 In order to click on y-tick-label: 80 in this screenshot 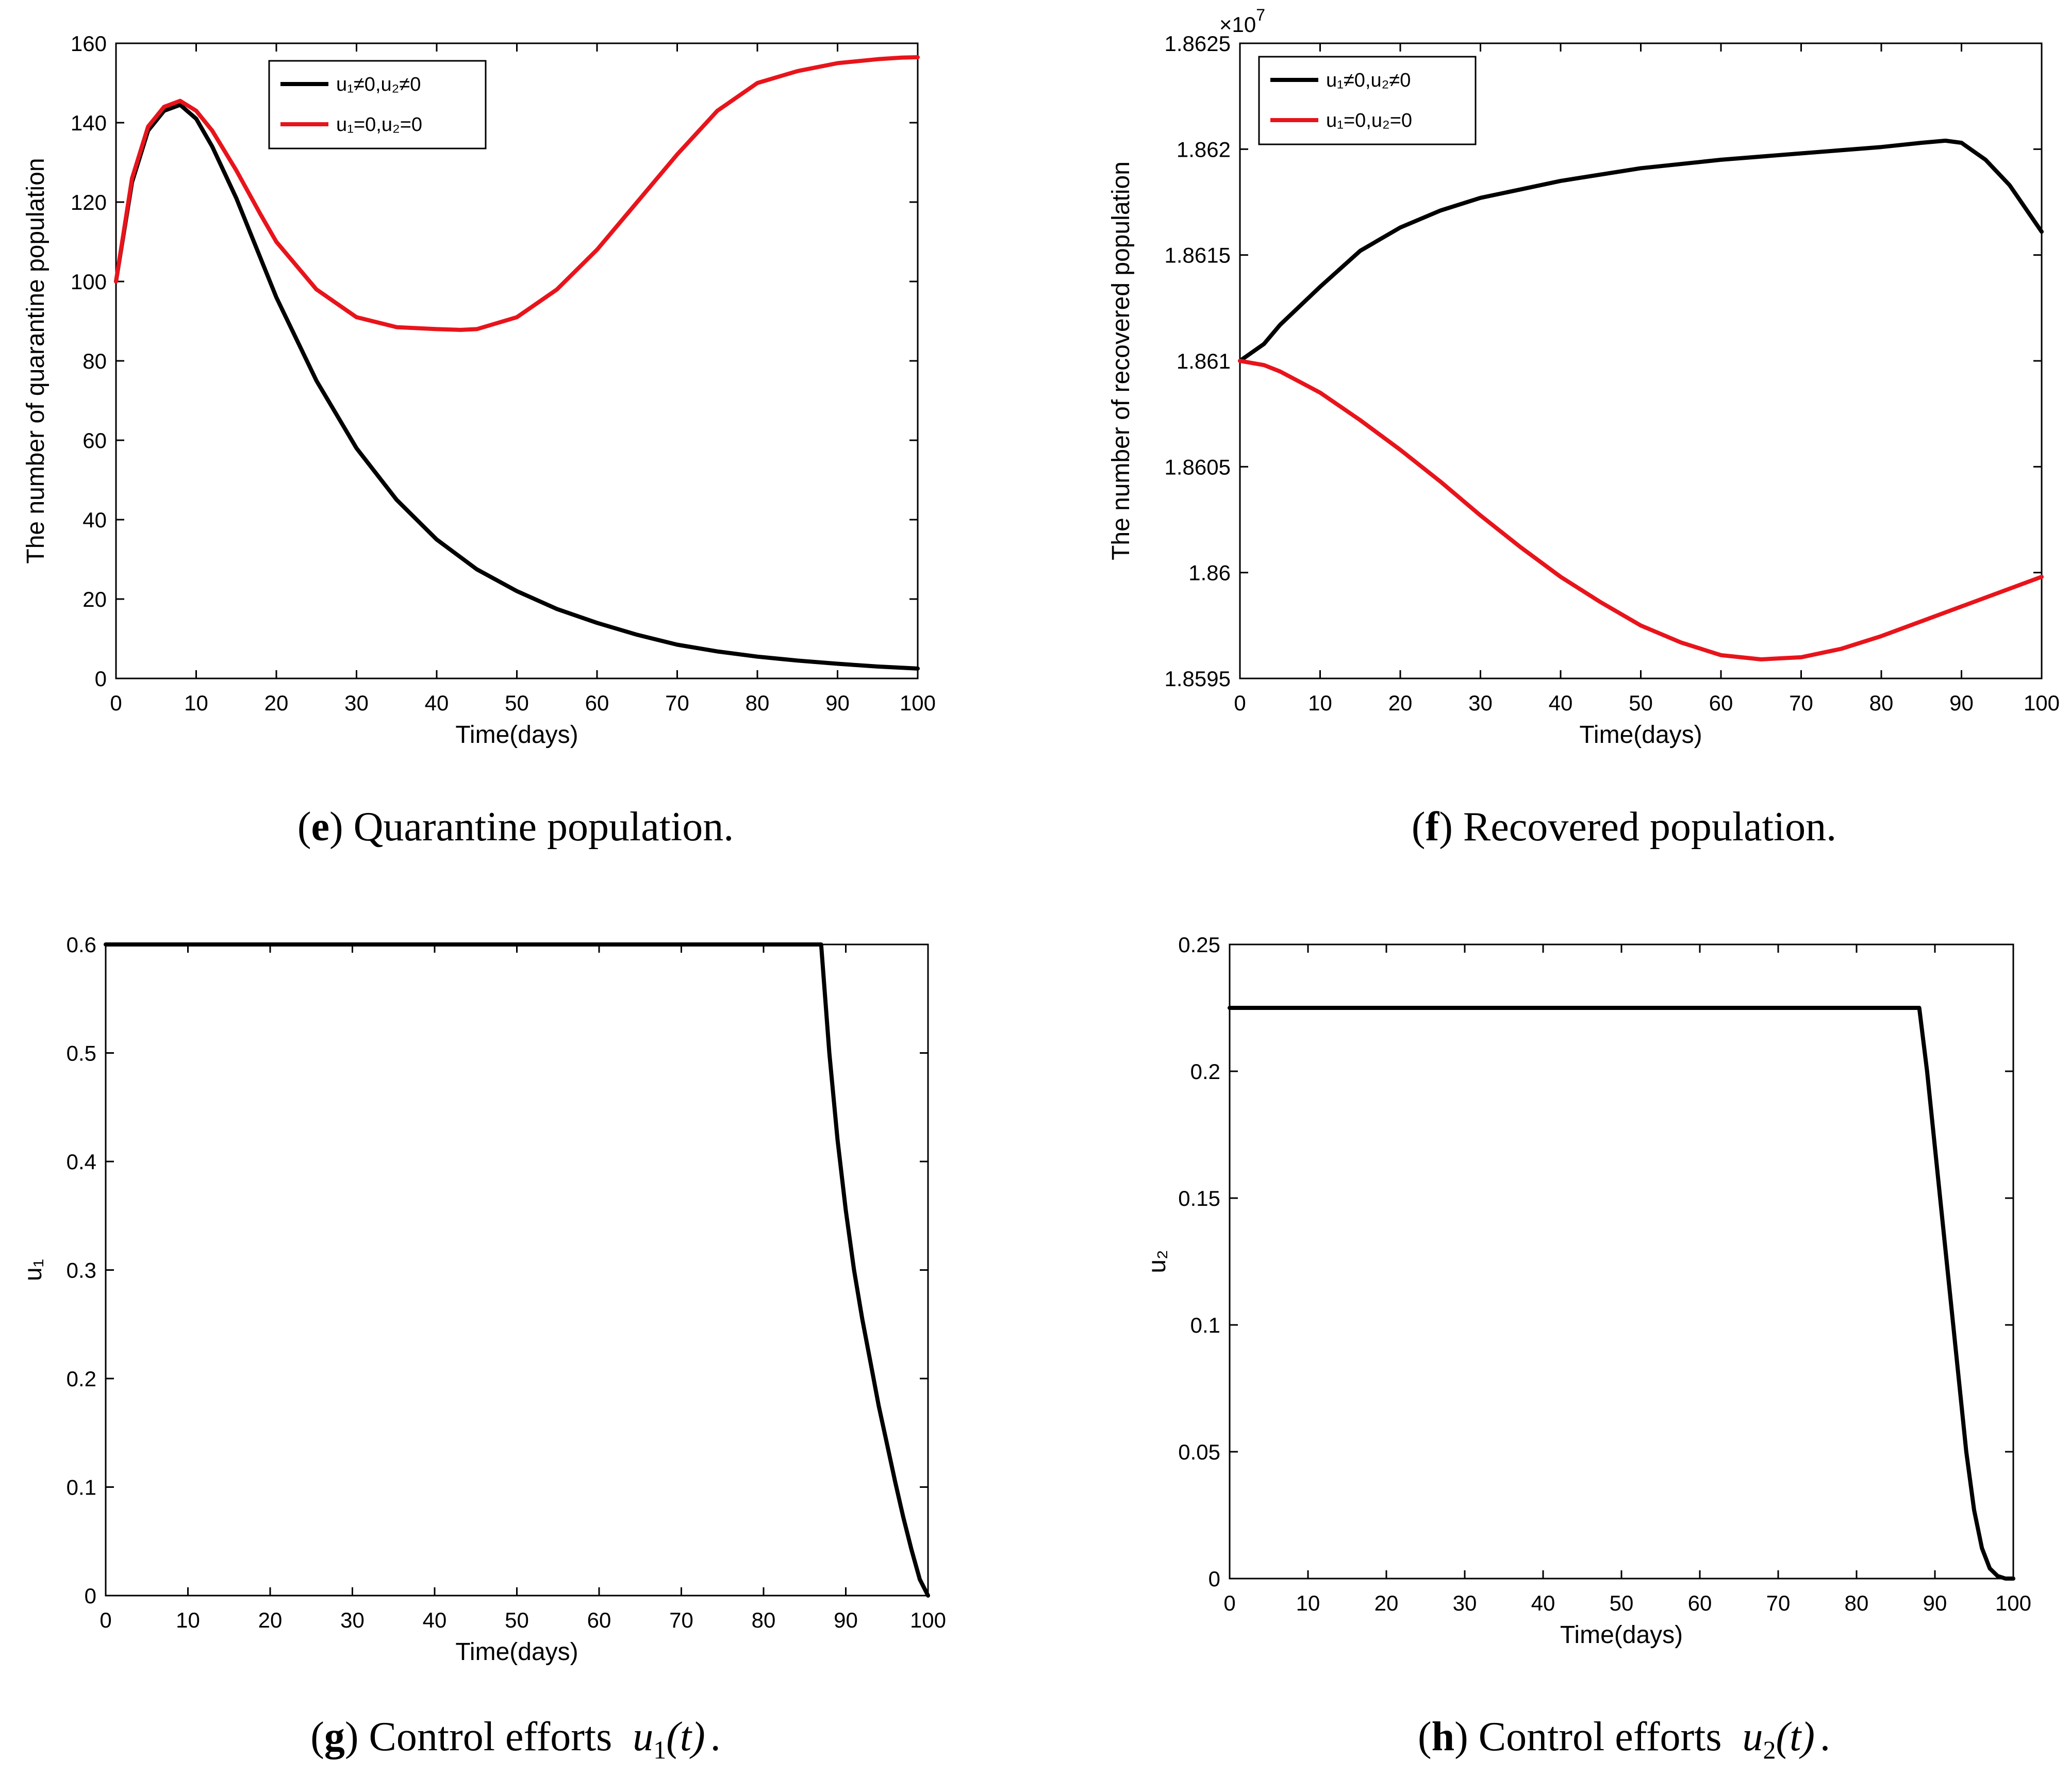, I will do `click(94, 361)`.